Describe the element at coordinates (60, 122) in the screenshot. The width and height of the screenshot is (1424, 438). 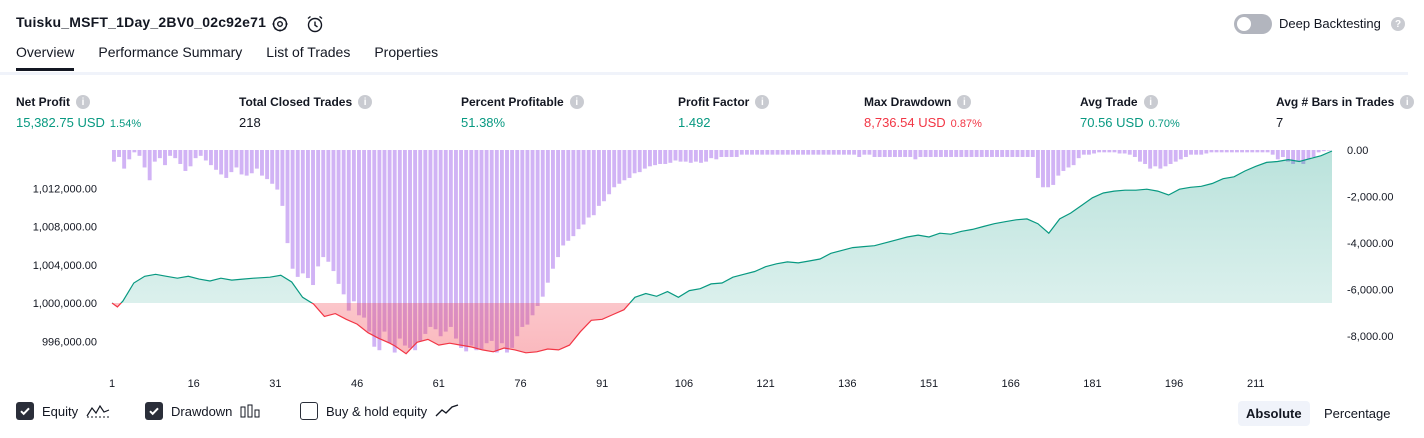
I see `metric-value: 15,382.75 USD` at that location.